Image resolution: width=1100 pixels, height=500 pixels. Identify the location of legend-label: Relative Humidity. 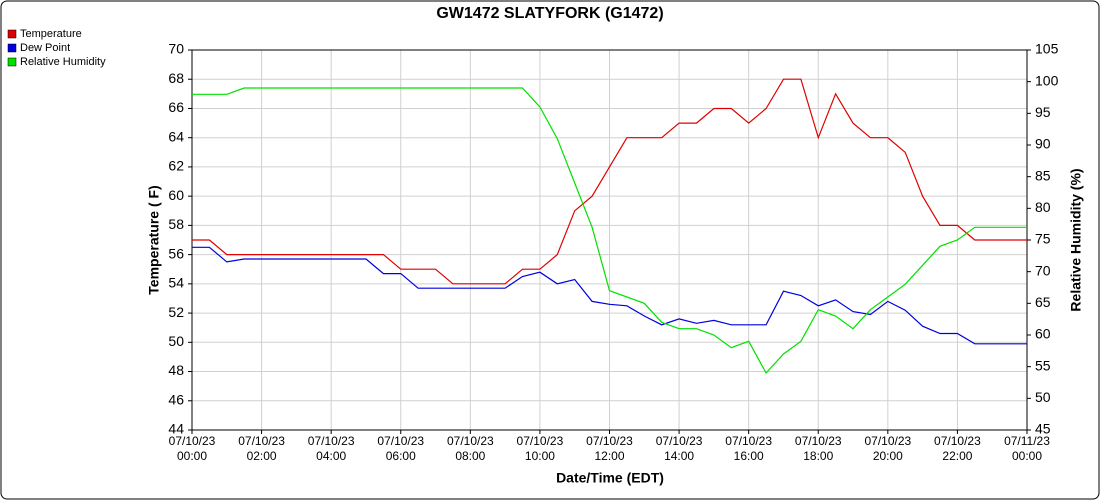
(63, 62).